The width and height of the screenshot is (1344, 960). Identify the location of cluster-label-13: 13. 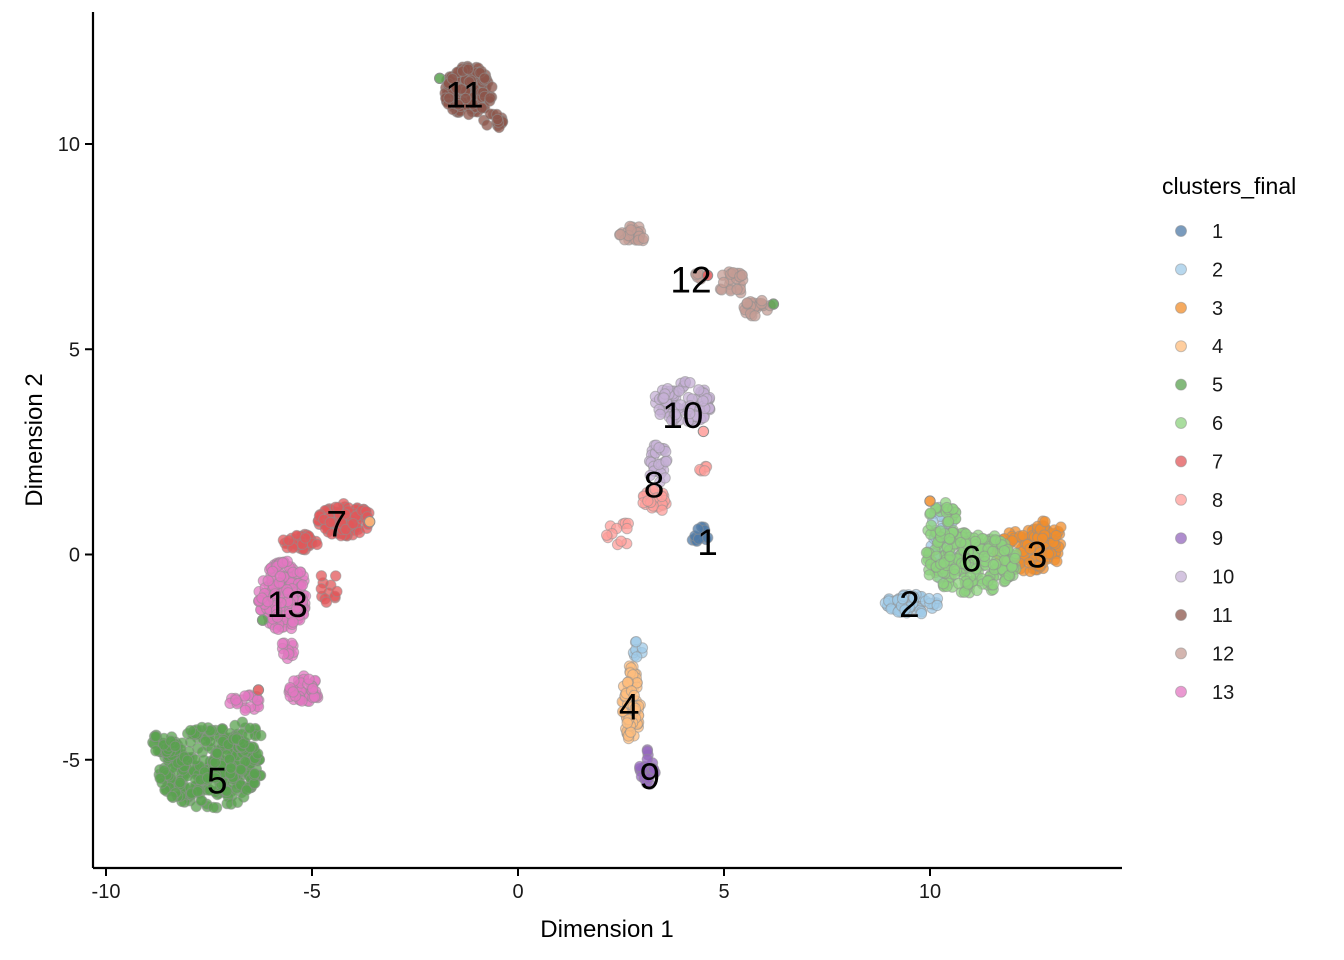
(287, 604).